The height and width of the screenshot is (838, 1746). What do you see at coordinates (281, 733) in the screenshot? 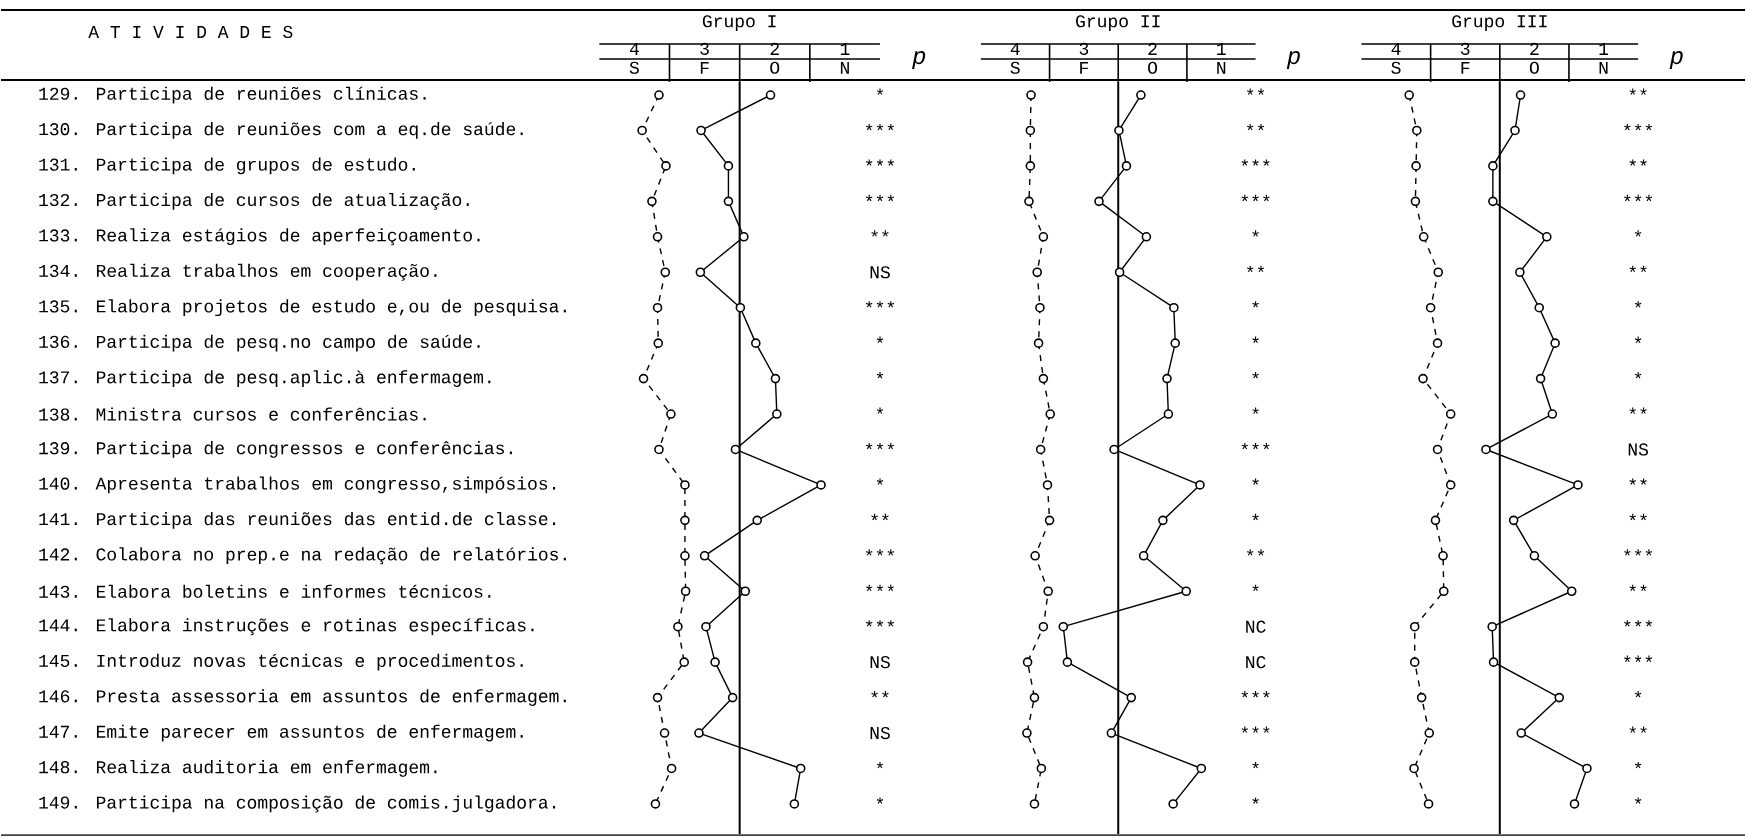
I see `y-tick-label: 147. Emite parecer em assuntos de enfermagem.` at bounding box center [281, 733].